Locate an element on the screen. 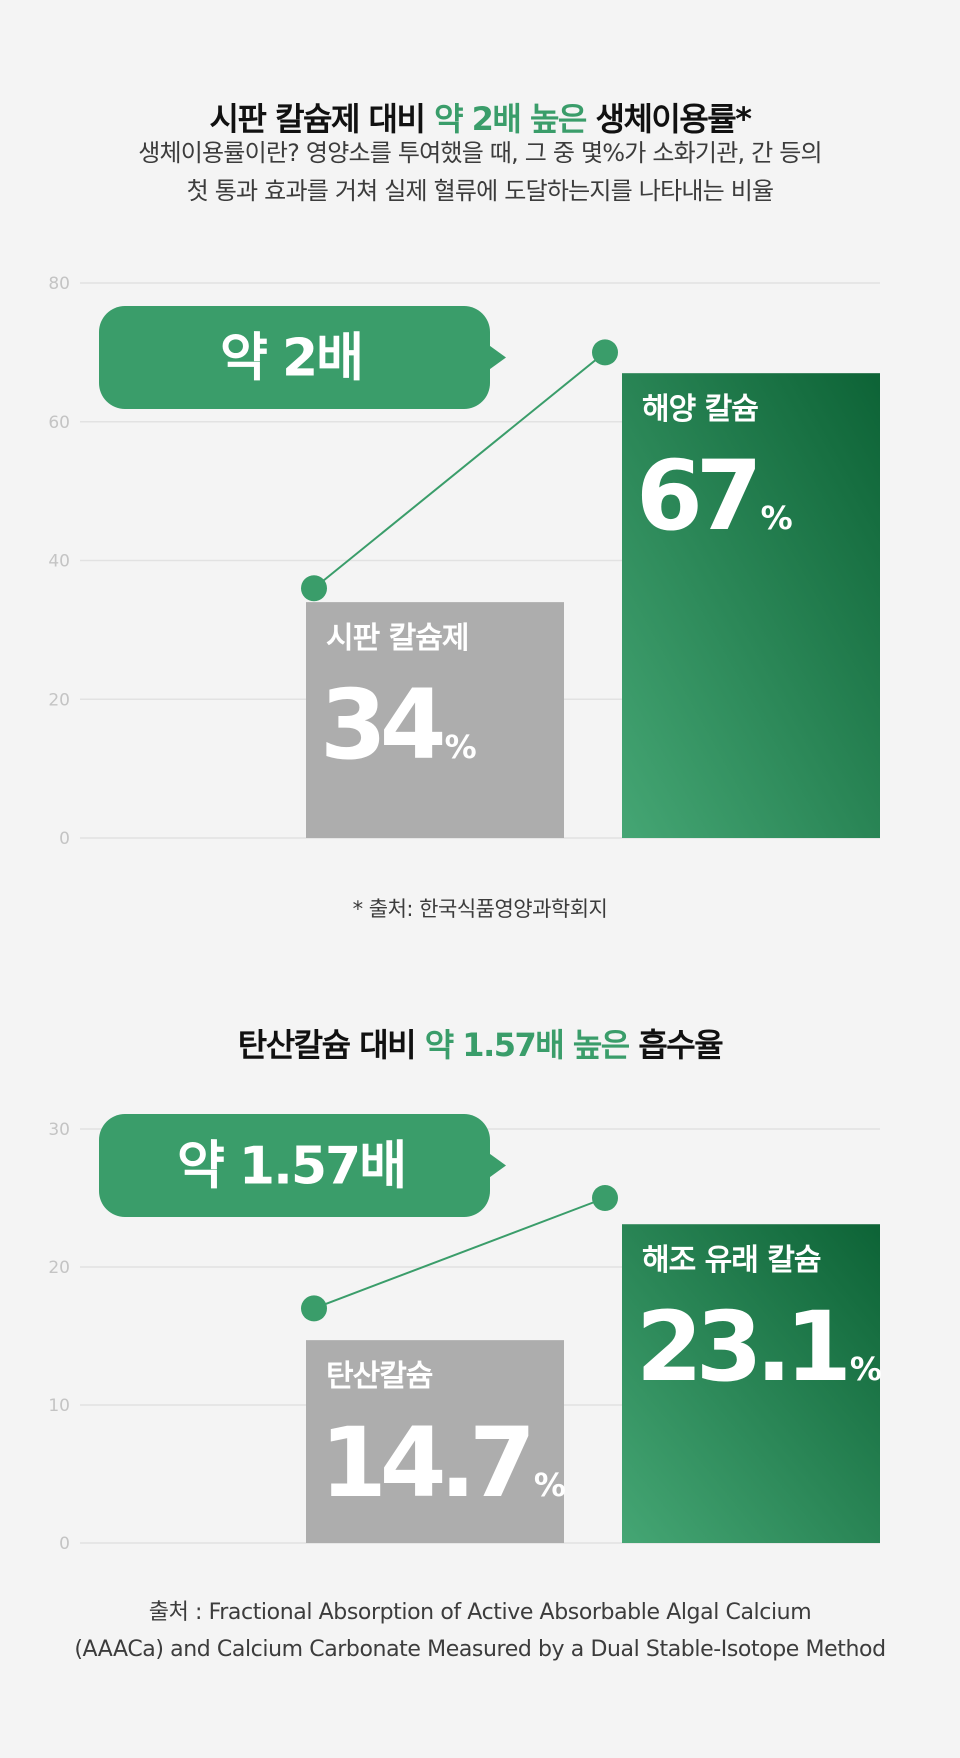  title-highlight: 약 2배 높은 is located at coordinates (510, 119).